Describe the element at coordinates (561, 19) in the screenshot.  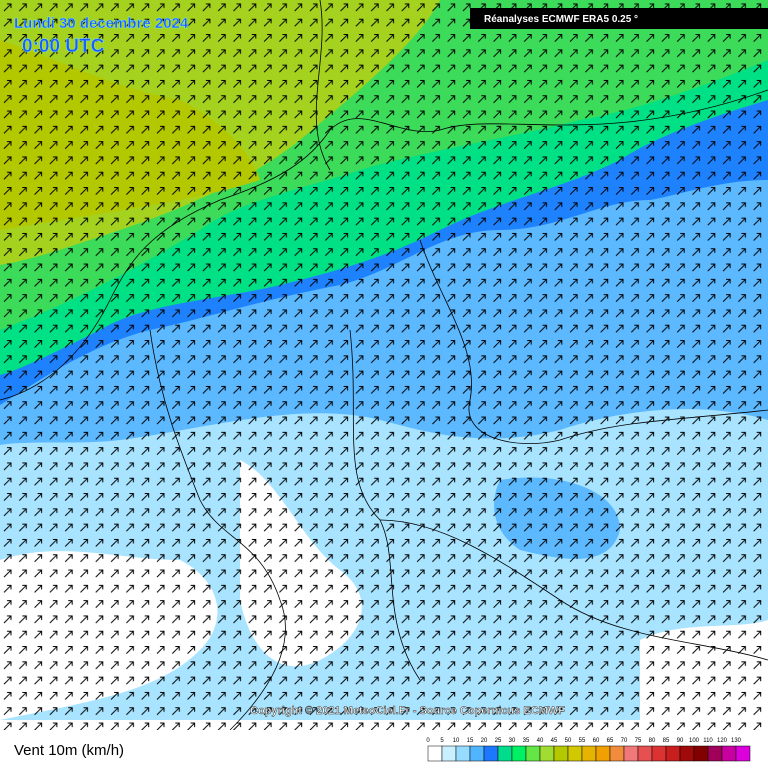
I see `source-label: Réanalyses ECMWF ERA5 0.25 °` at that location.